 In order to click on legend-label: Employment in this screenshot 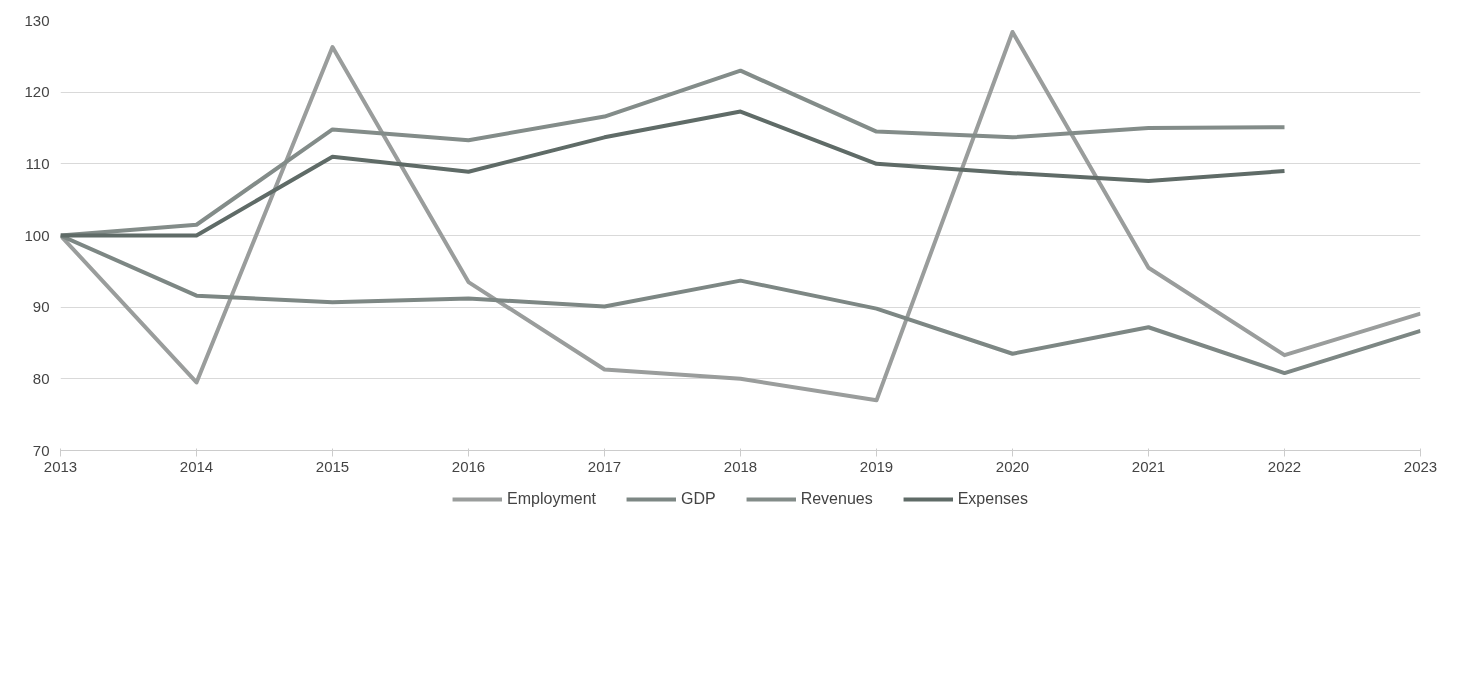, I will do `click(551, 499)`.